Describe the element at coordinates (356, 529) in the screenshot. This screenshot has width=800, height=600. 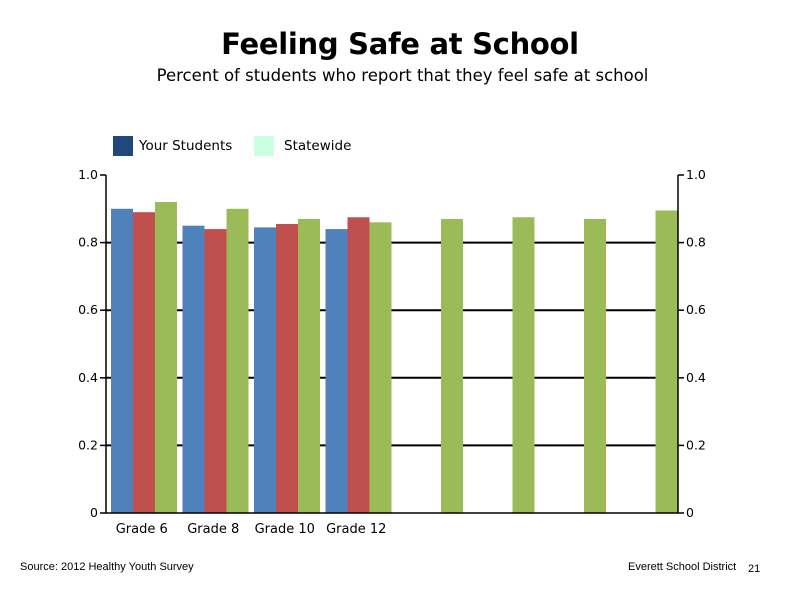
I see `x-tick-label: Grade 12` at that location.